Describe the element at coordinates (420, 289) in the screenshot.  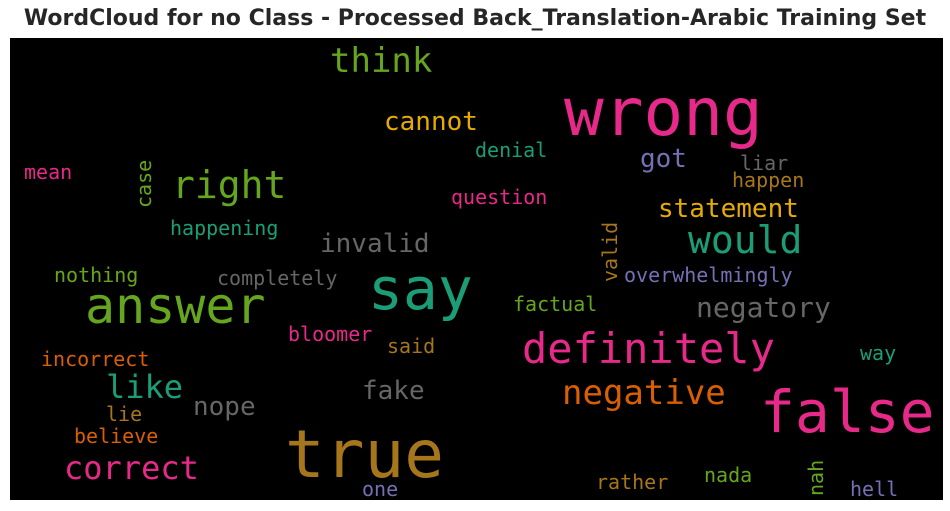
I see `word-say: say` at that location.